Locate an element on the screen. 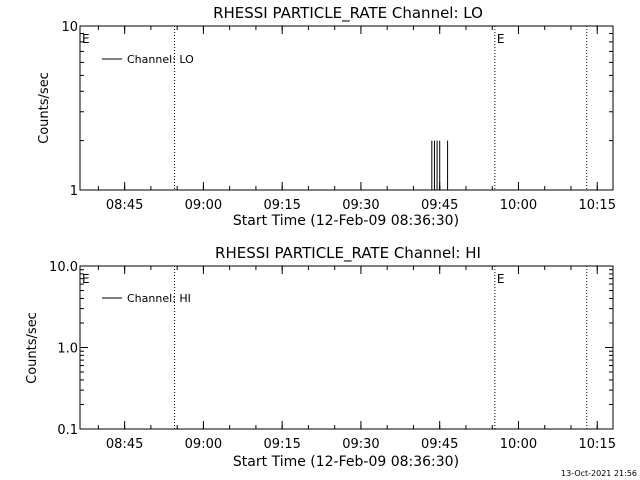 The height and width of the screenshot is (480, 640). footer-timestamp: 13-Oct-2021 21:56 is located at coordinates (599, 473).